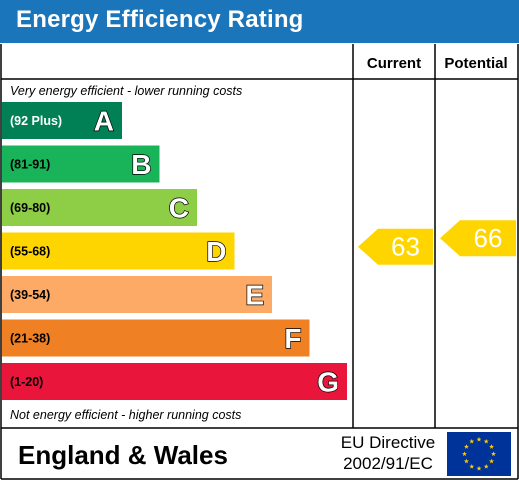 The height and width of the screenshot is (480, 519). I want to click on country-label: England & Wales, so click(123, 455).